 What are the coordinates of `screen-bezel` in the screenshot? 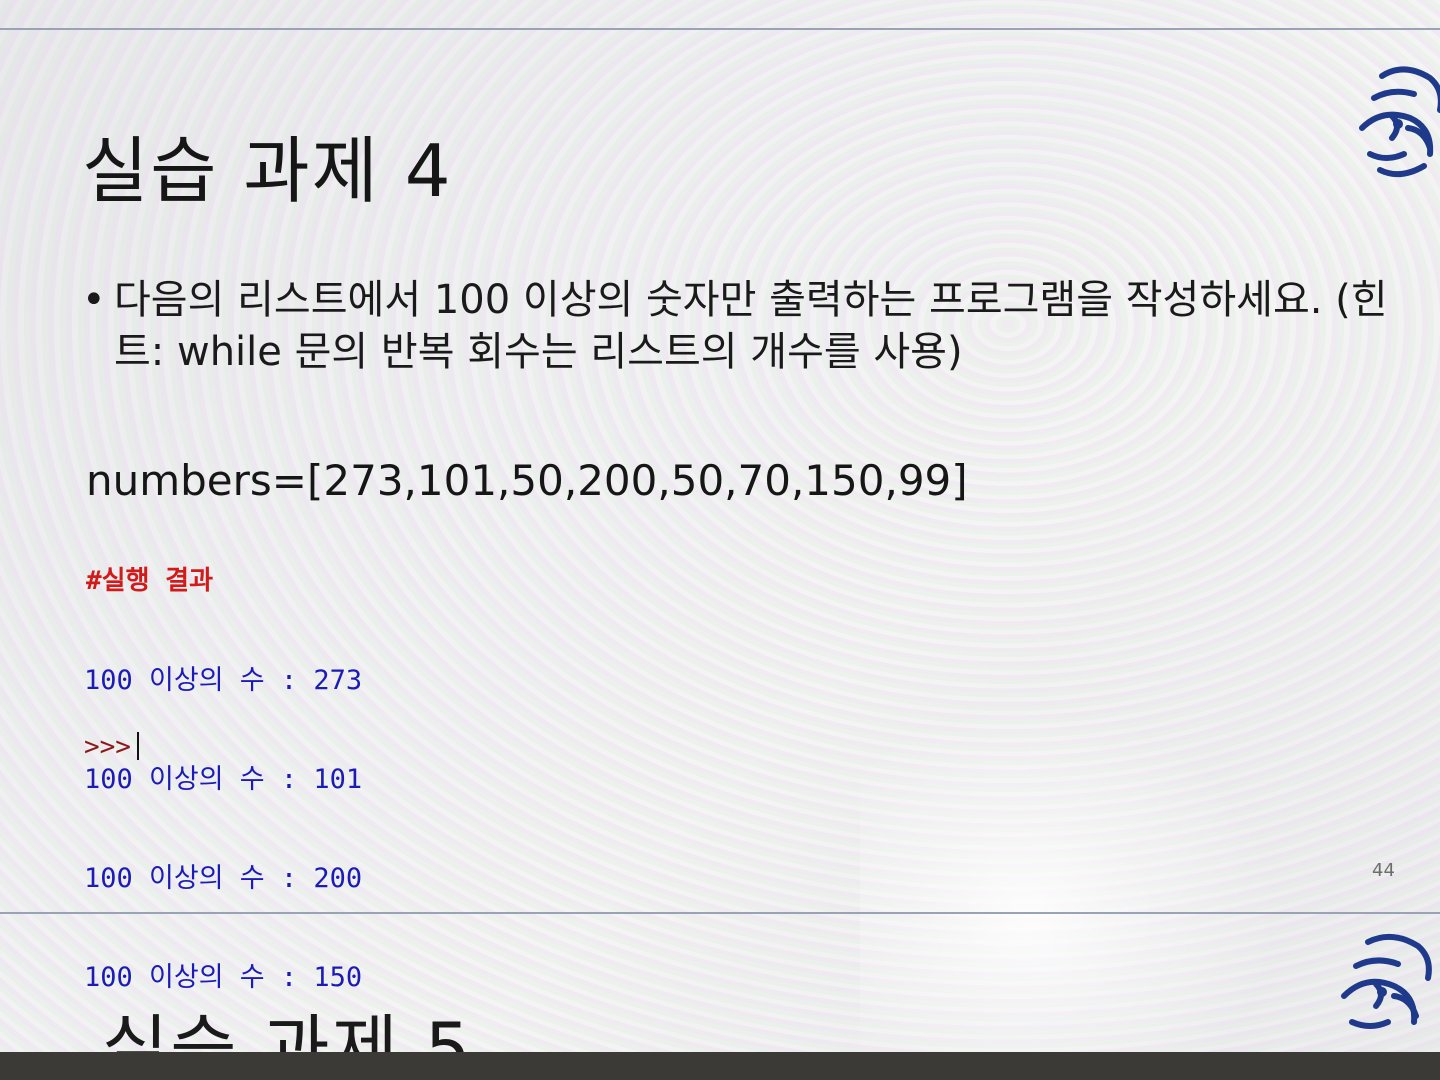 It's located at (720, 1066).